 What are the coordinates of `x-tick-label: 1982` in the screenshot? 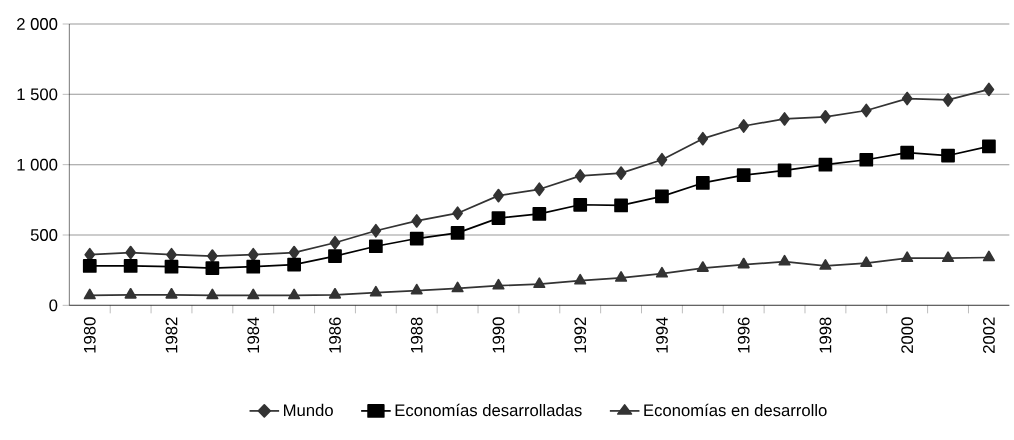 It's located at (171, 335).